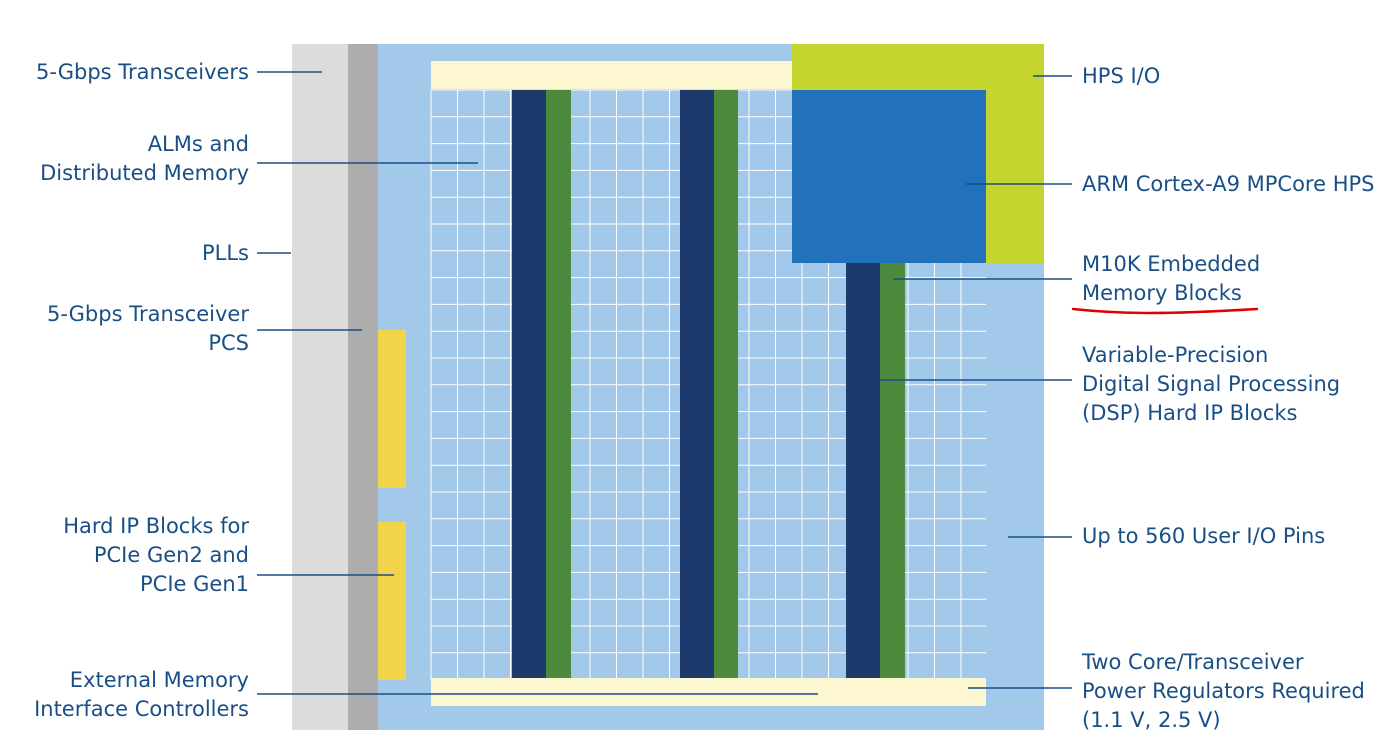 This screenshot has height=746, width=1397. I want to click on top-io-bar, so click(611, 75).